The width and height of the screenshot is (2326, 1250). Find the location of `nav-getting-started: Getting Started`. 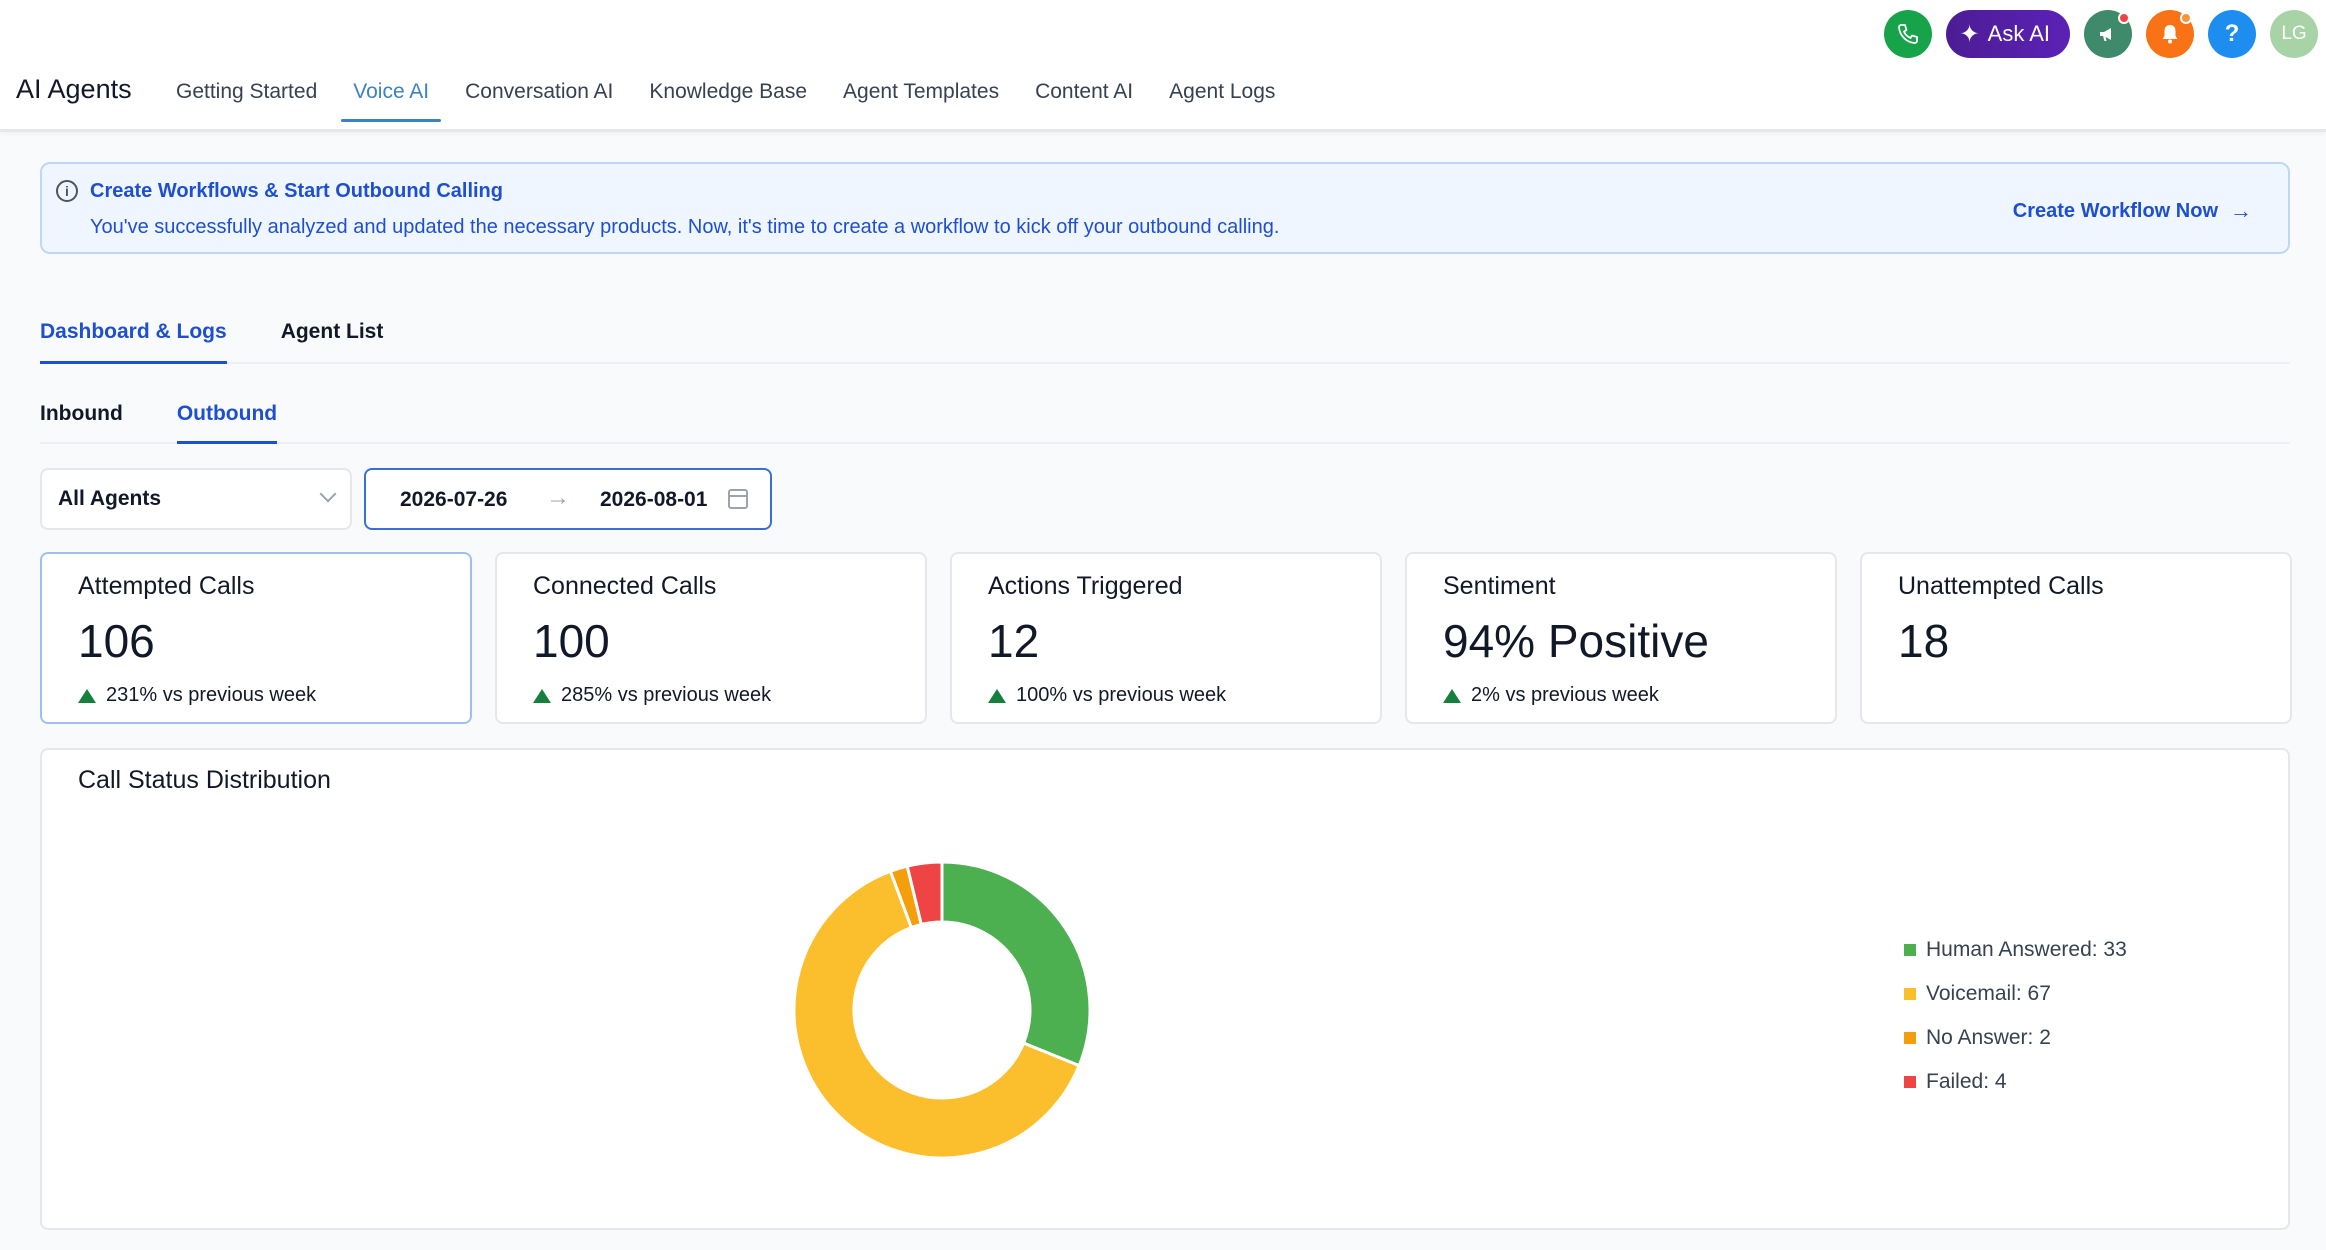

nav-getting-started: Getting Started is located at coordinates (247, 91).